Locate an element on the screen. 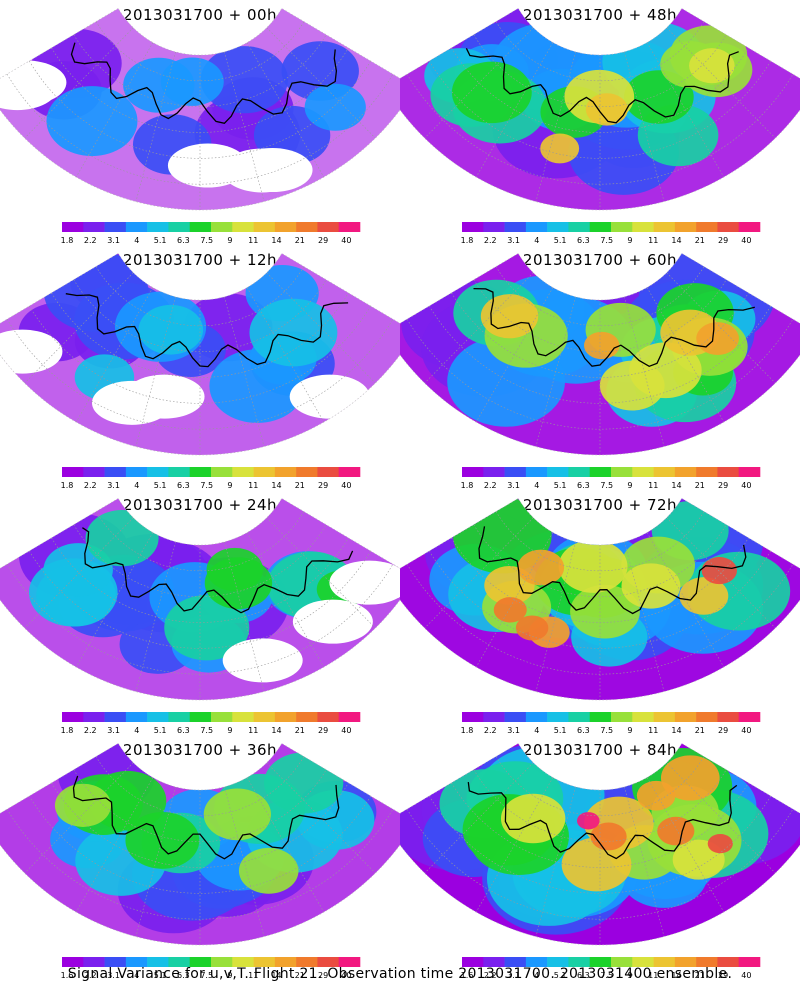  panel-title: 2013031700 + 00h is located at coordinates (200, 15).